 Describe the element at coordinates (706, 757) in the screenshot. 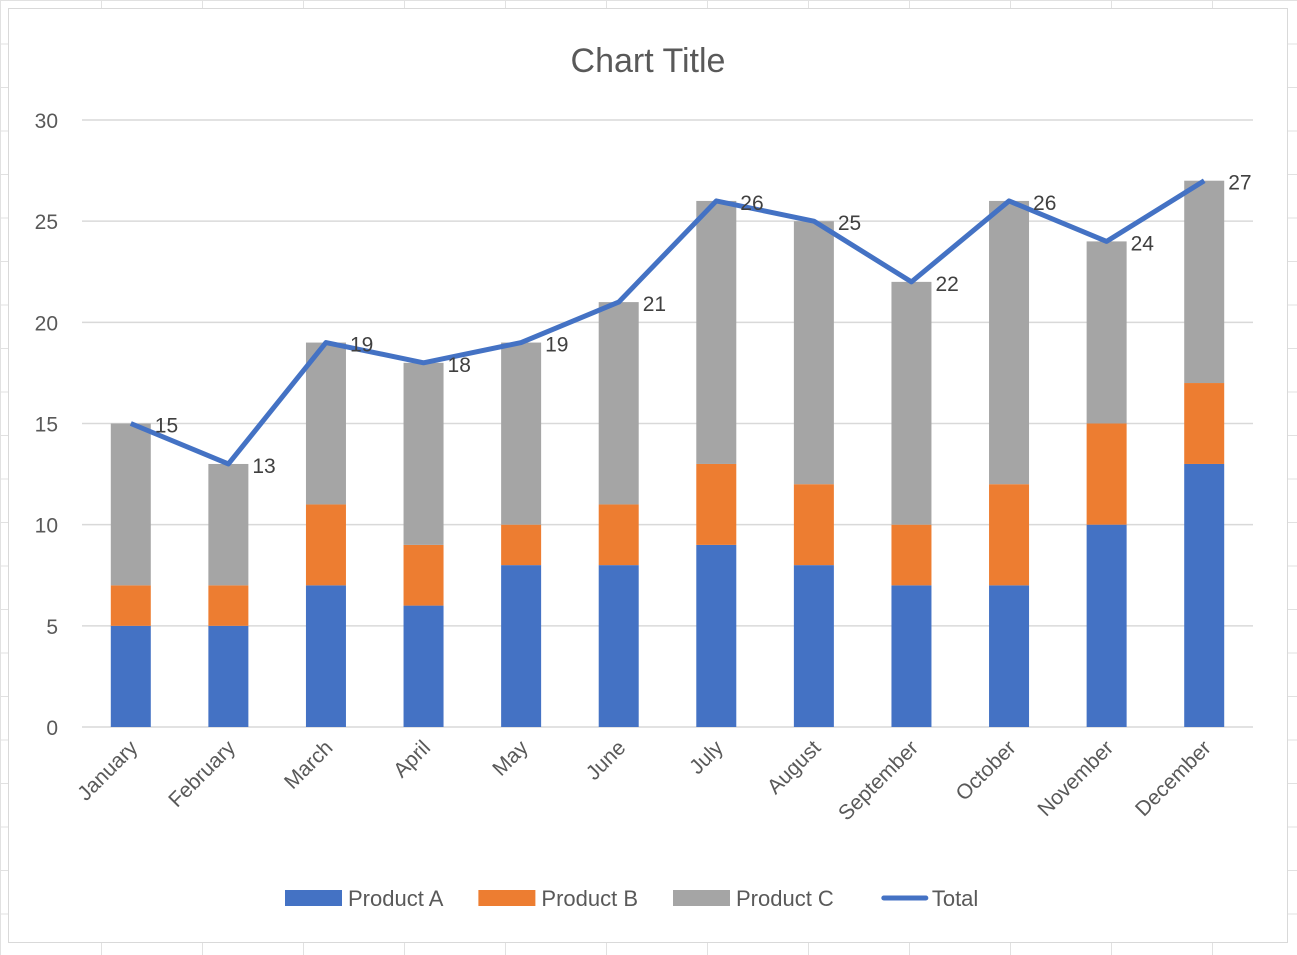

I see `x-tick-label: July` at that location.